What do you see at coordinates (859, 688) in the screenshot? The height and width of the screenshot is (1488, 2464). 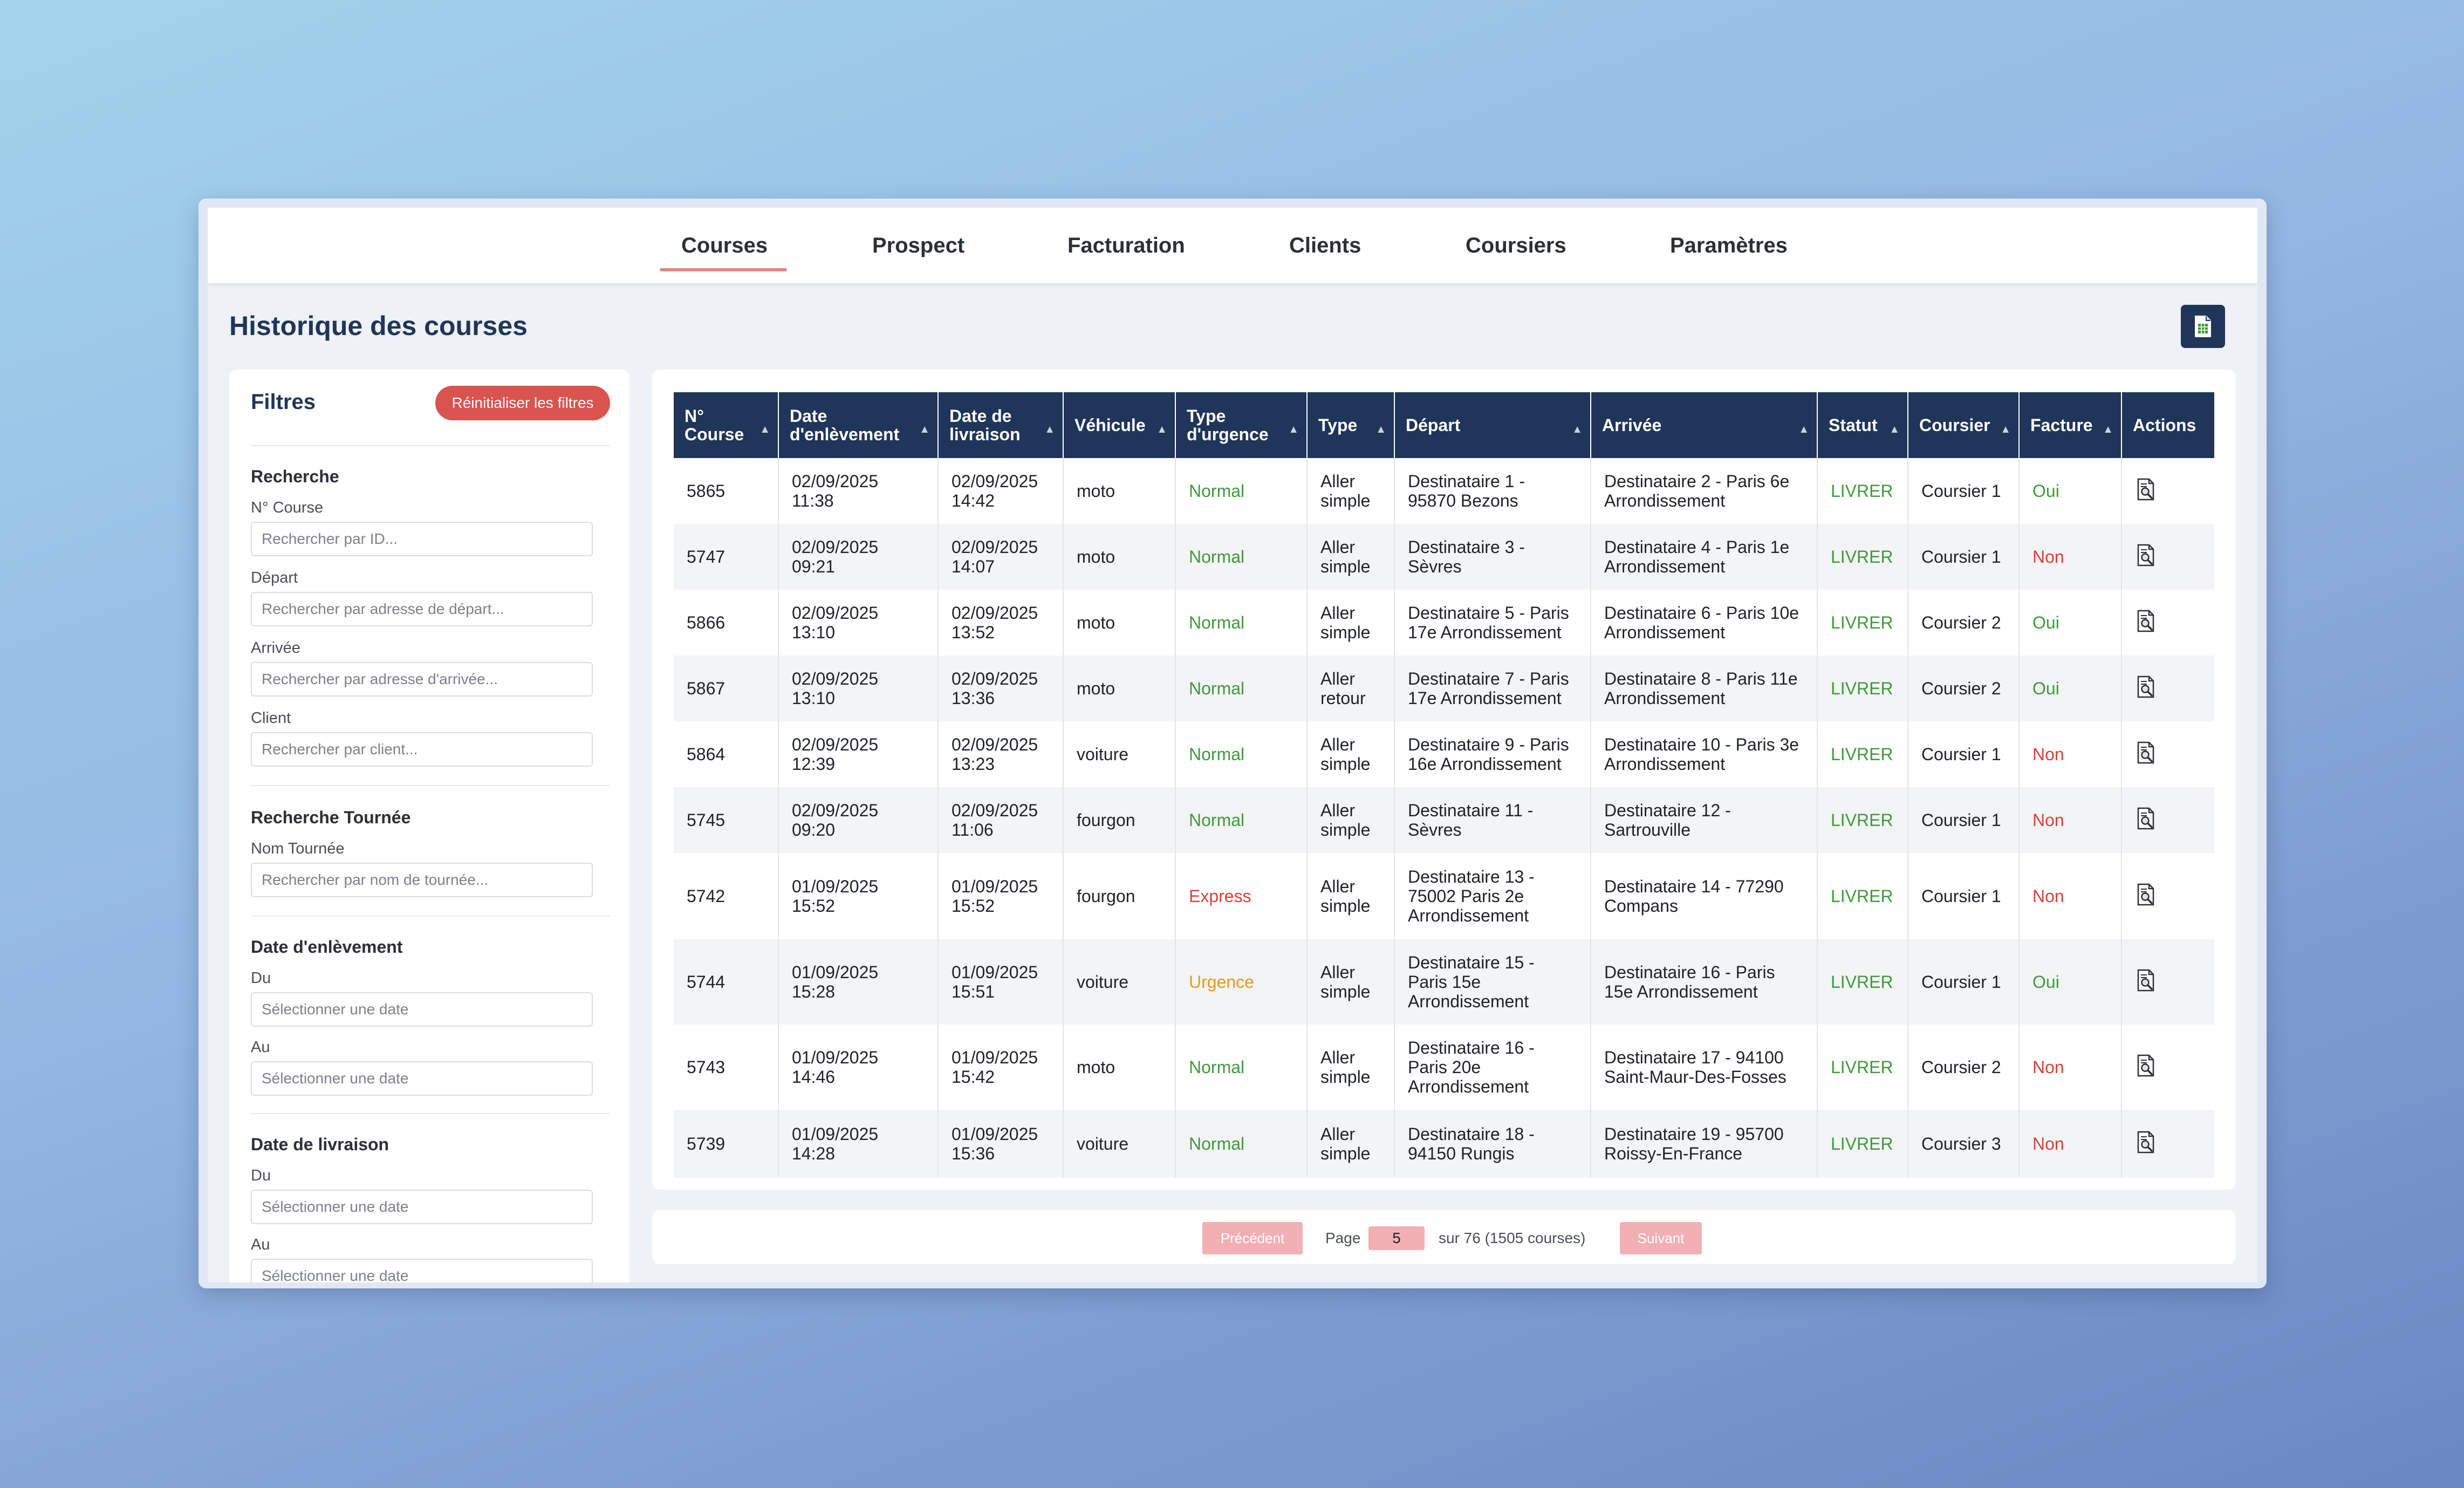 I see `pickup-date-cell: 02/09/2025 13:10` at bounding box center [859, 688].